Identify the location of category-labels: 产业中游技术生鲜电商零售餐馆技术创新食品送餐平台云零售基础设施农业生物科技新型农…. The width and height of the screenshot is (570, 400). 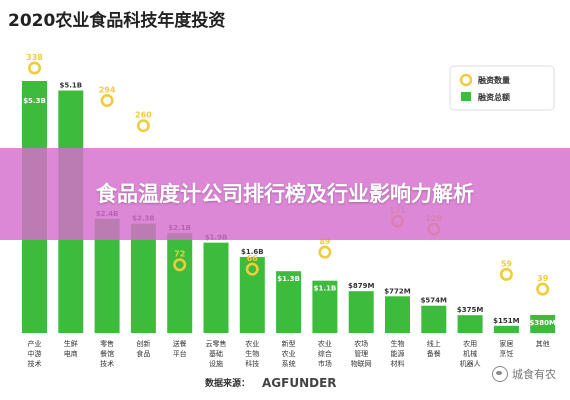
(289, 353).